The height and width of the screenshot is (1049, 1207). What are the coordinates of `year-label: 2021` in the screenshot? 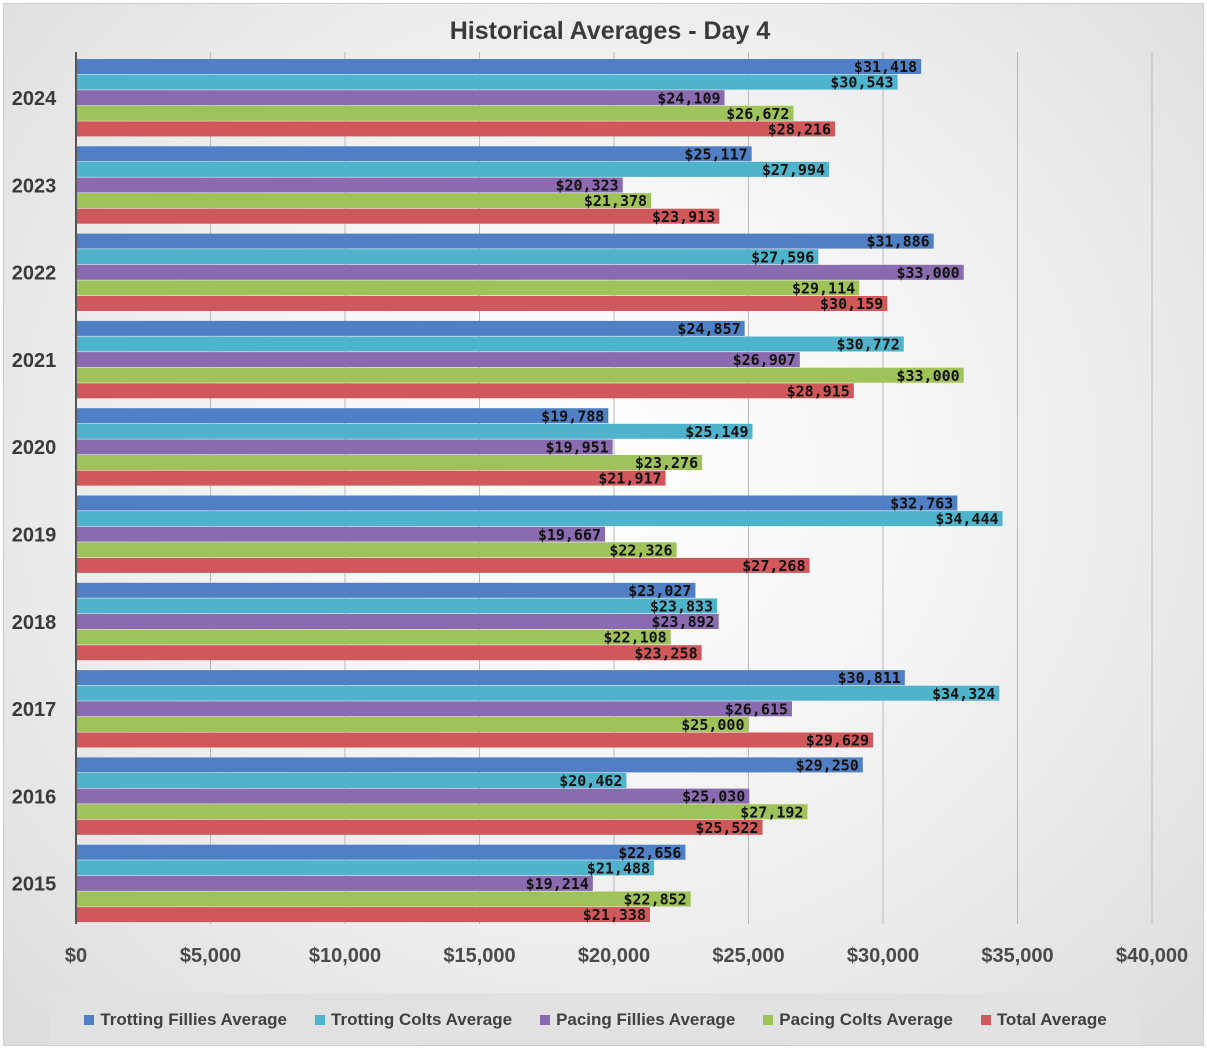 It's located at (34, 361).